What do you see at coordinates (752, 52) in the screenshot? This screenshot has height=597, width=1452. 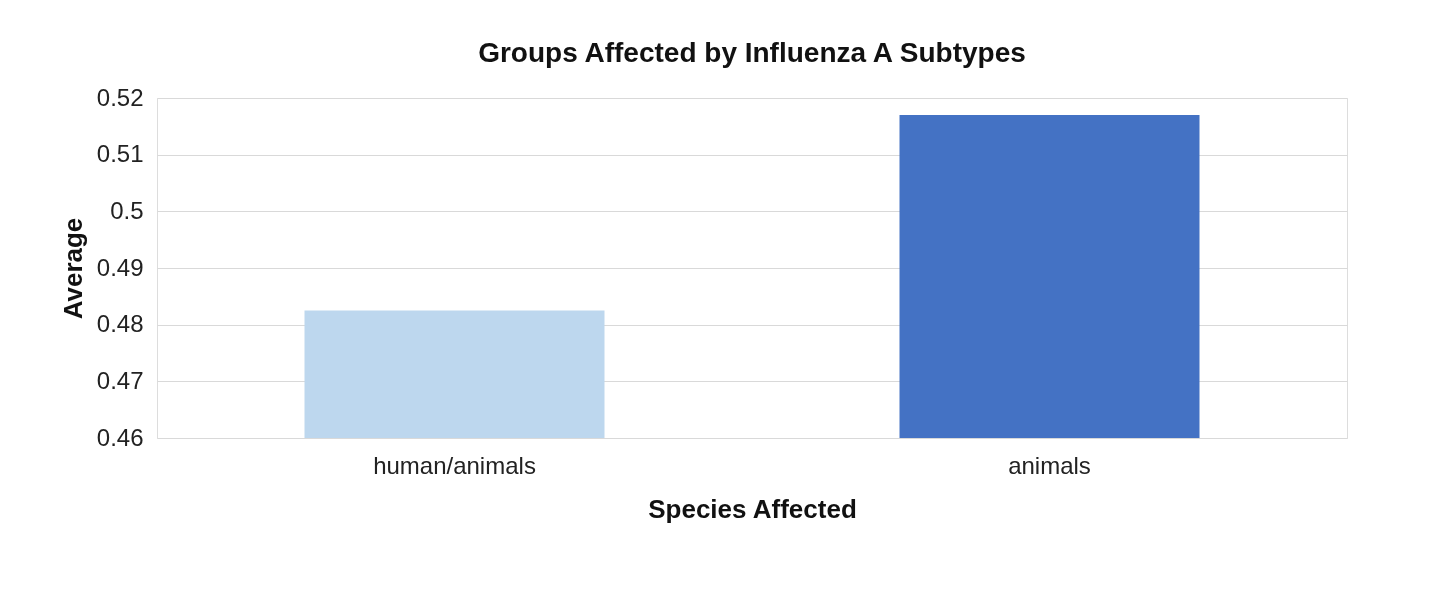 I see `chart-title: Groups Affected by Influenza A Subtypes` at bounding box center [752, 52].